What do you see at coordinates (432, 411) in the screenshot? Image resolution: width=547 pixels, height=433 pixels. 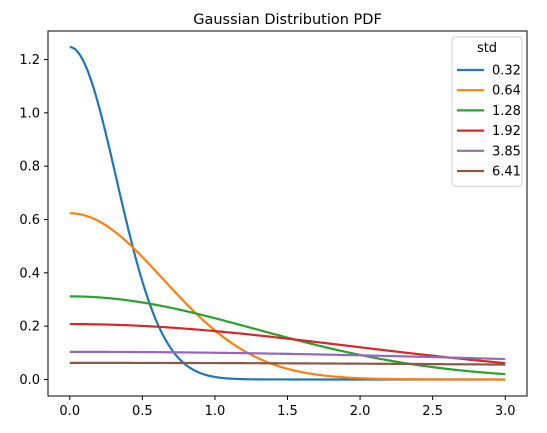 I see `x-tick-label: 2.5` at bounding box center [432, 411].